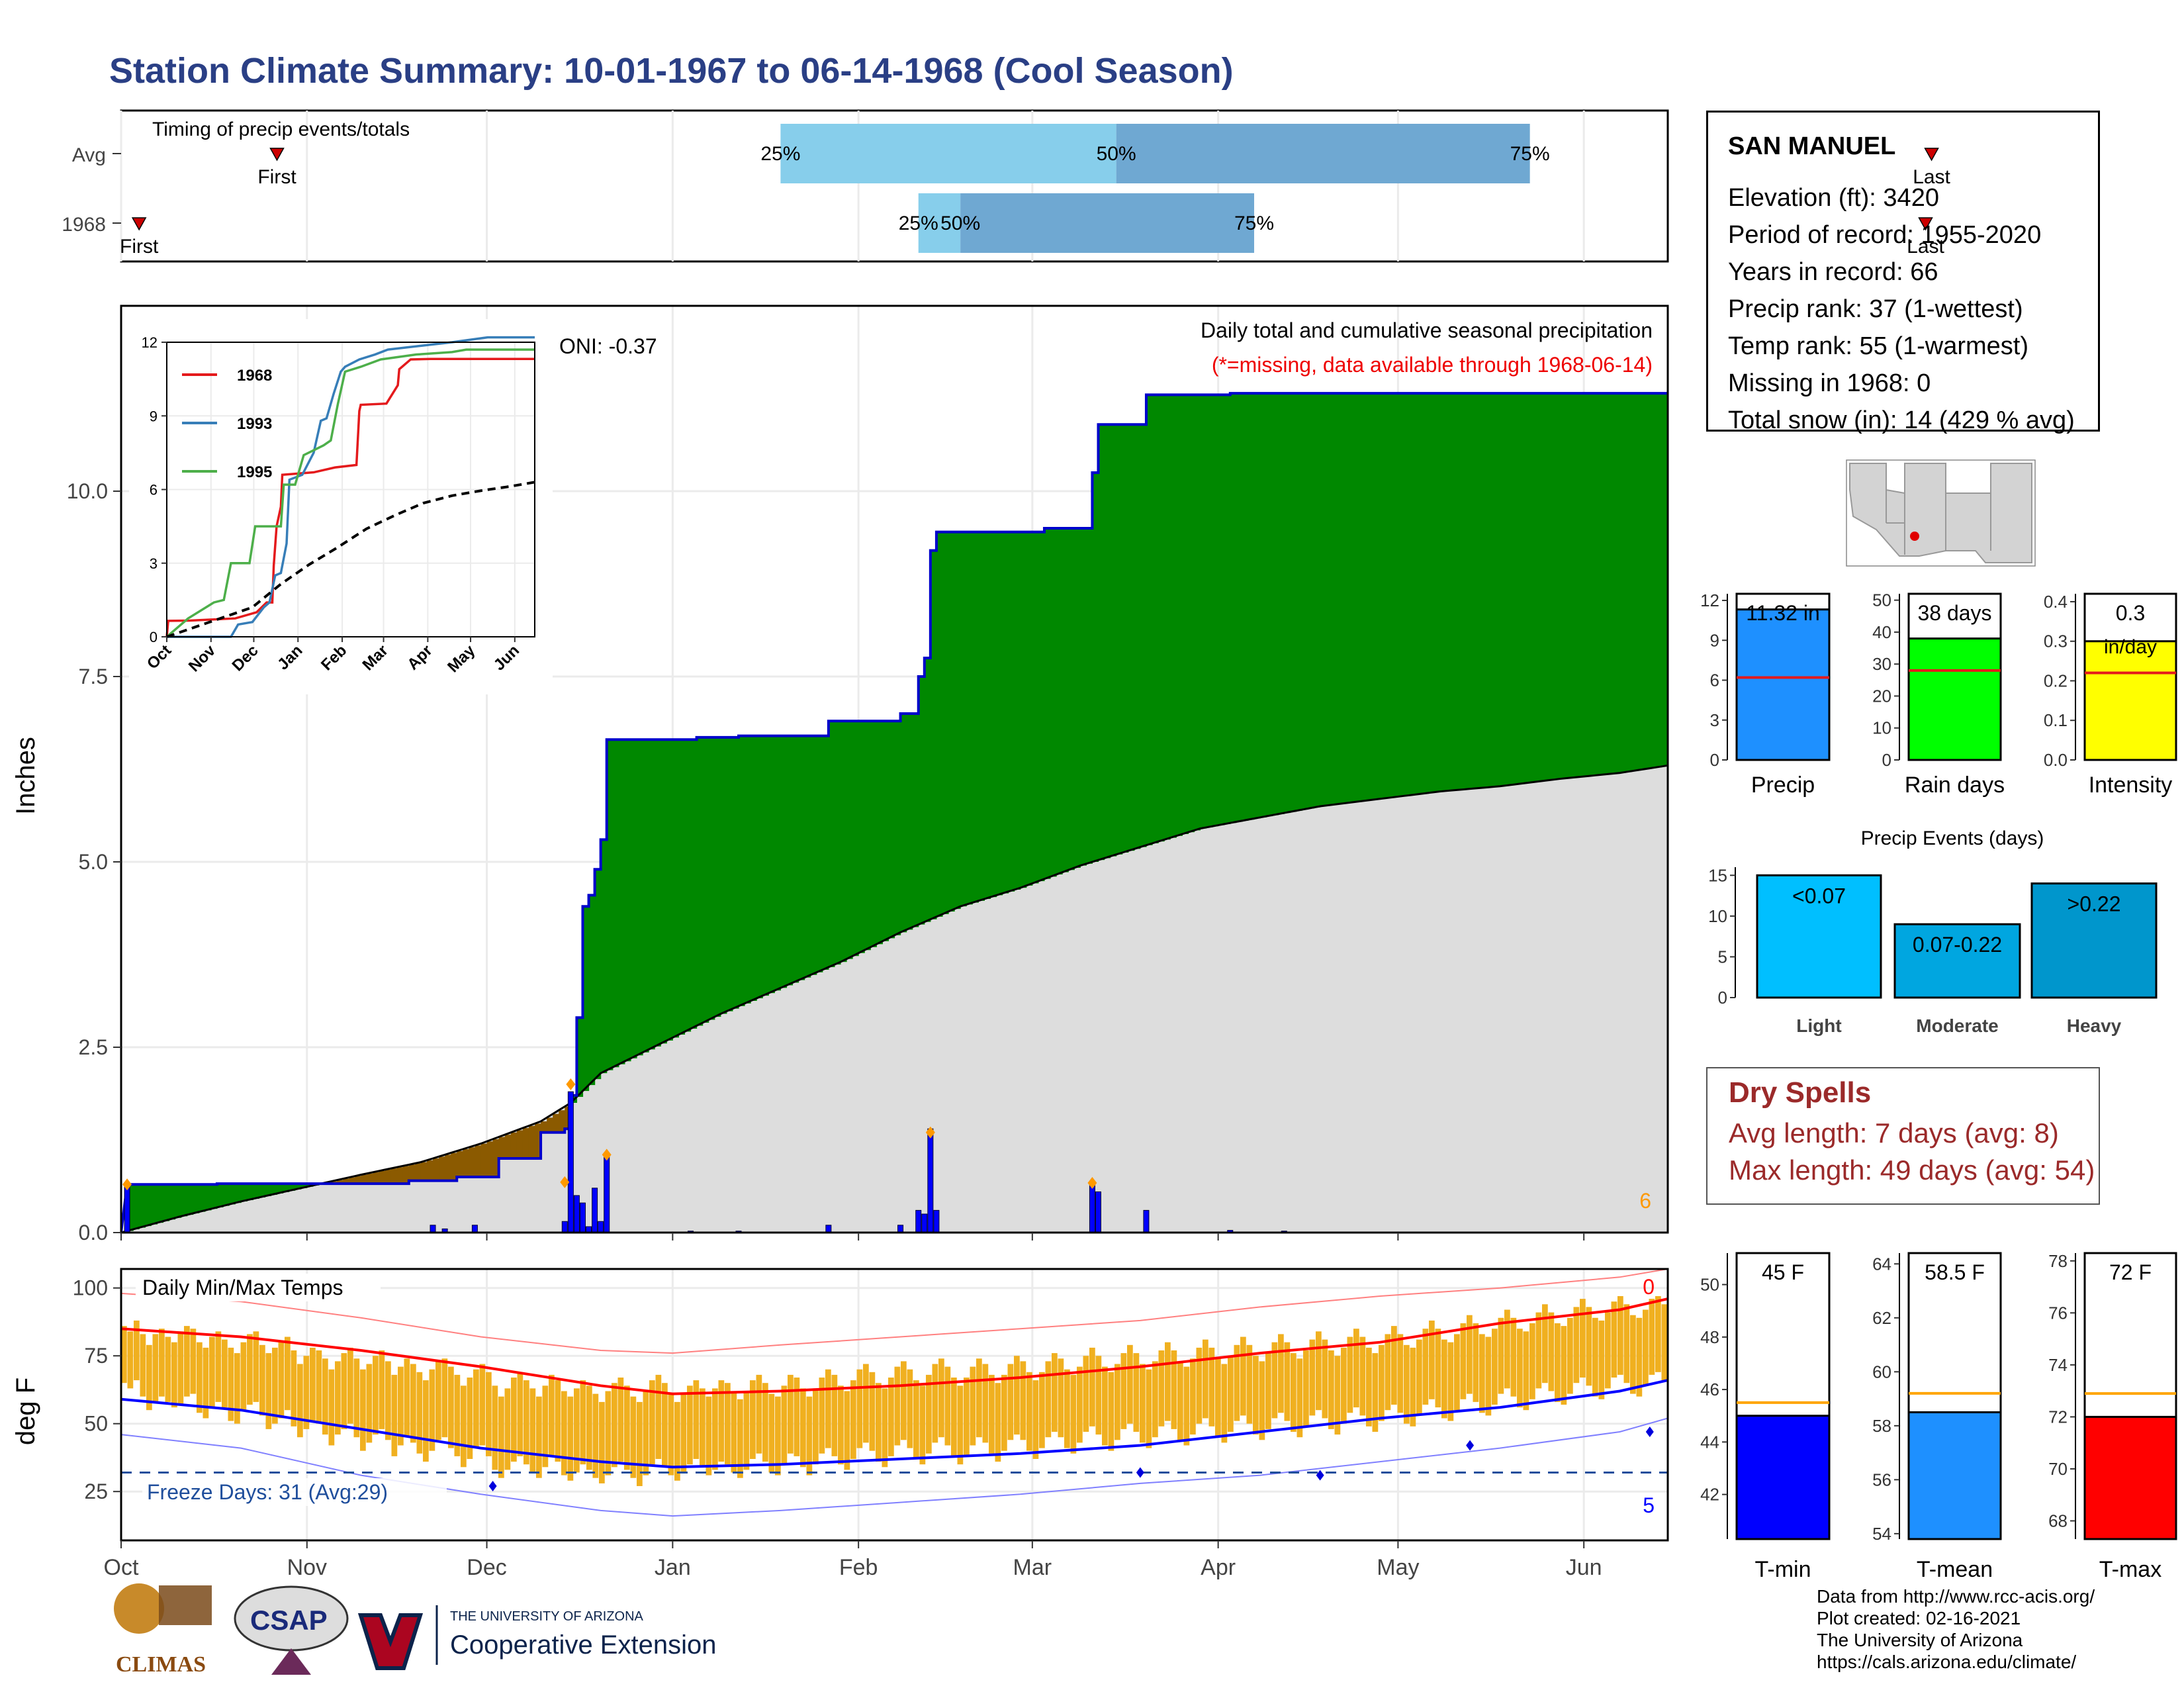 The image size is (2184, 1688). What do you see at coordinates (26, 776) in the screenshot?
I see `main-y-axis-title: Inches` at bounding box center [26, 776].